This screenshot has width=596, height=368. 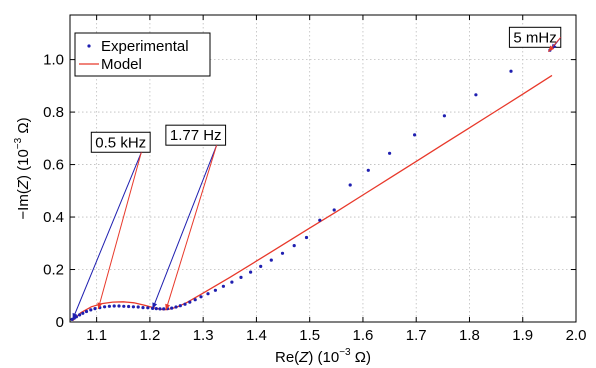 I want to click on legend-box, so click(x=142, y=54).